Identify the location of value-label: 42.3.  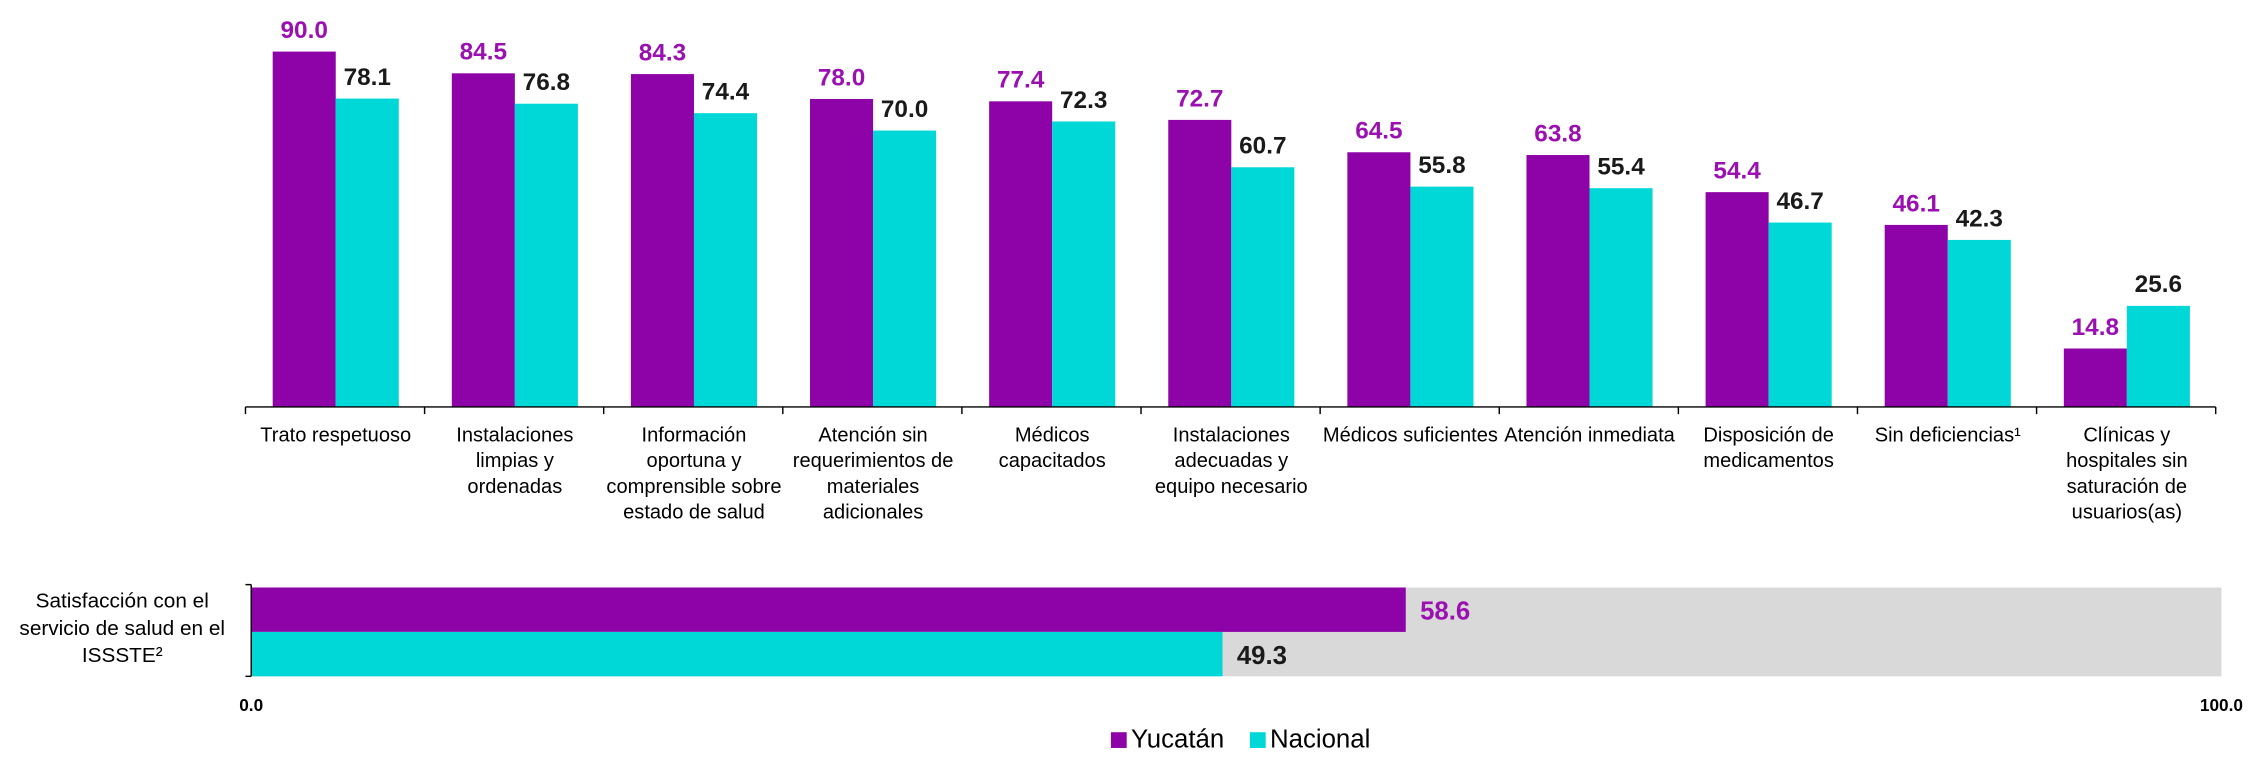
(1979, 218).